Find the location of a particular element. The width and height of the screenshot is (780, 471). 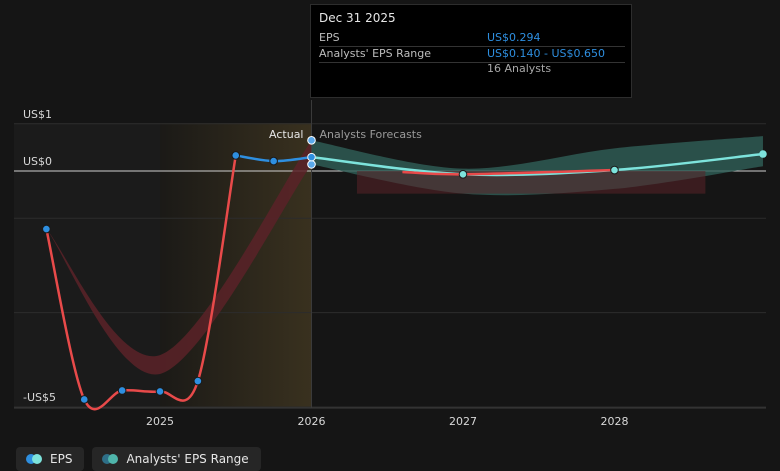

tooltip-range-label: Analysts' EPS Range is located at coordinates (375, 53).